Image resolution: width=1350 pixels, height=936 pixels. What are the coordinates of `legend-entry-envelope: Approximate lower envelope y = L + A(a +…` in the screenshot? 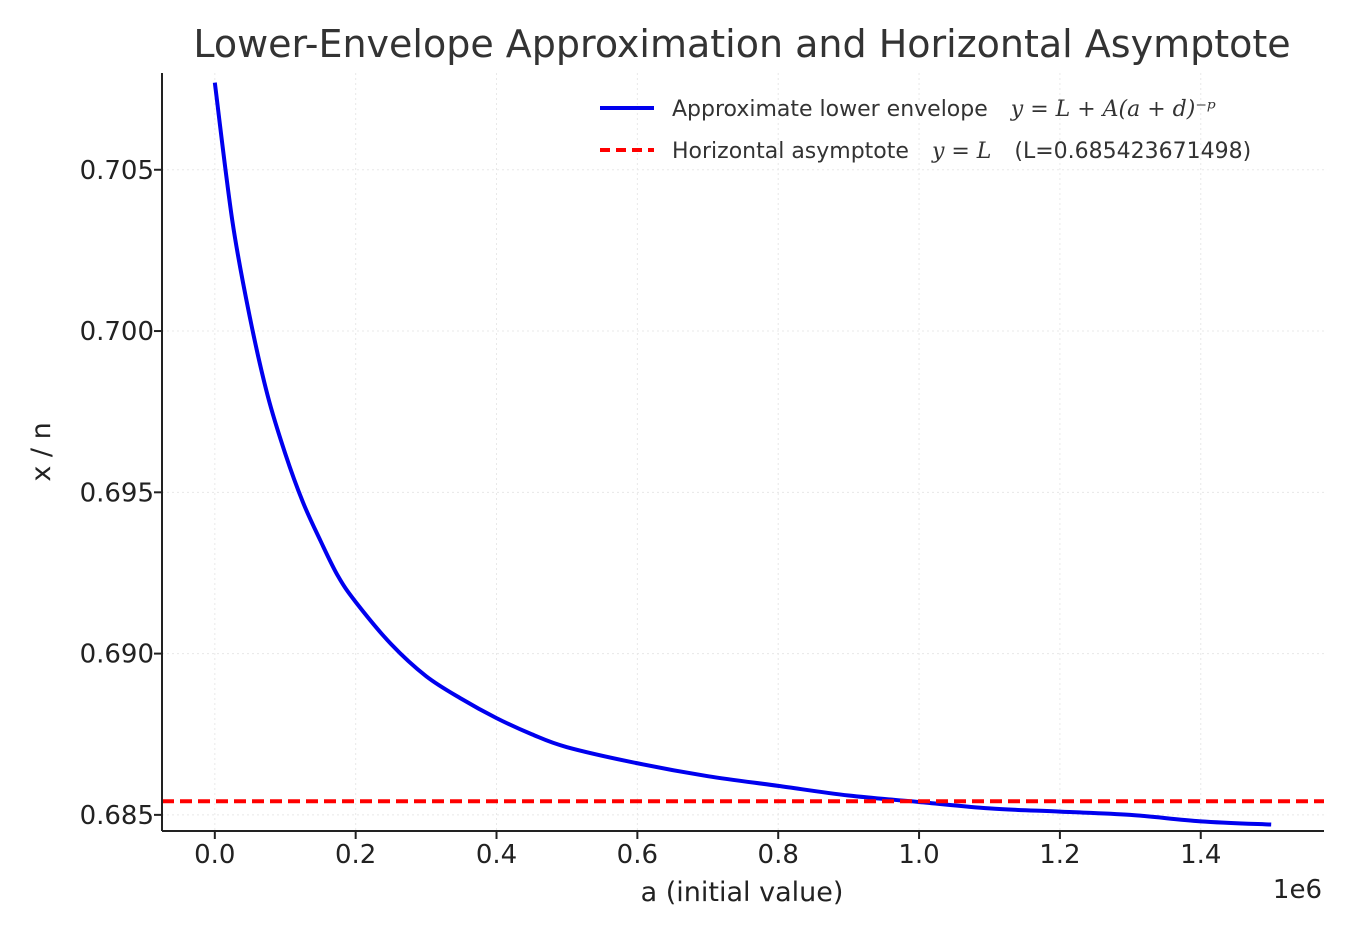 It's located at (944, 109).